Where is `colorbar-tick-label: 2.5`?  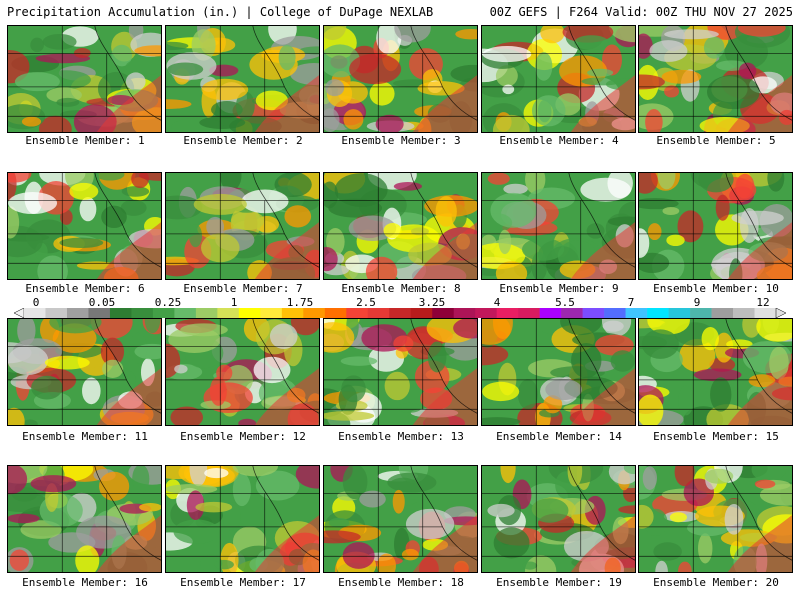 colorbar-tick-label: 2.5 is located at coordinates (366, 302).